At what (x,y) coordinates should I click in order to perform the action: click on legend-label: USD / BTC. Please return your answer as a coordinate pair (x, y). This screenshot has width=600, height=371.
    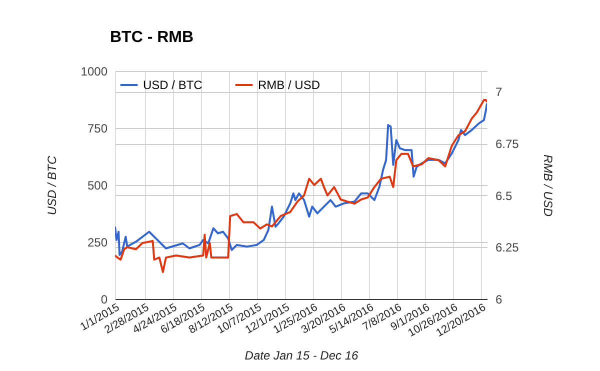
    Looking at the image, I should click on (173, 85).